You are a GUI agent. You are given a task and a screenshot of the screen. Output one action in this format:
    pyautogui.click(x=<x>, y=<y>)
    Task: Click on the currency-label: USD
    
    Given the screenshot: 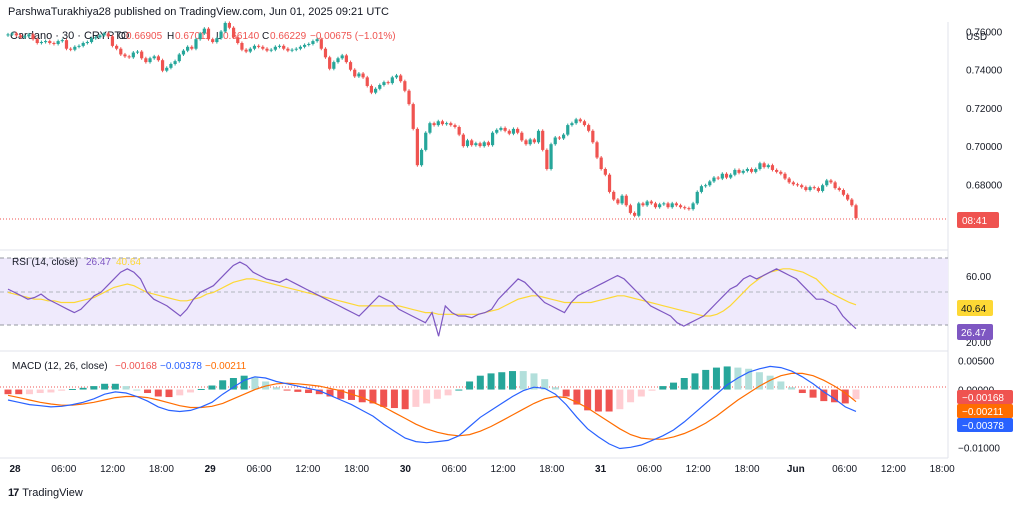 What is the action you would take?
    pyautogui.click(x=976, y=37)
    